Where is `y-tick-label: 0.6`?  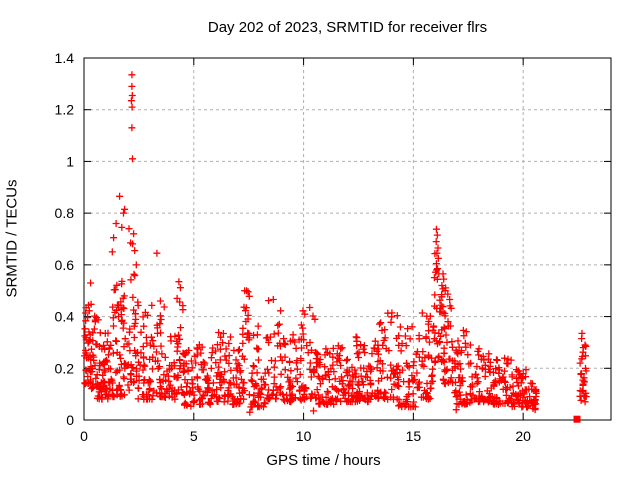 y-tick-label: 0.6 is located at coordinates (65, 265).